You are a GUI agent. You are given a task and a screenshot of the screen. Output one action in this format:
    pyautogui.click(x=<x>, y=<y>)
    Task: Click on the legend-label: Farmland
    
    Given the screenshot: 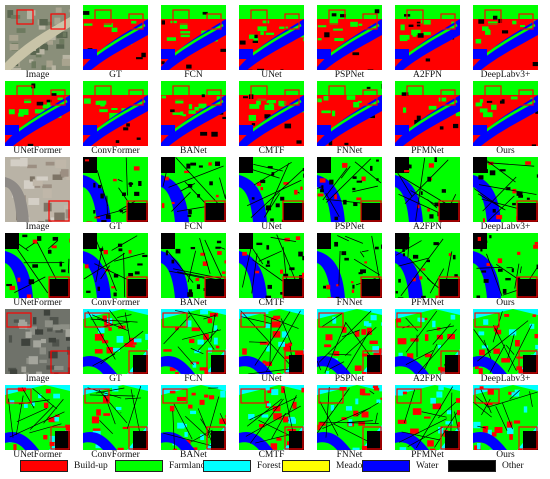 What is the action you would take?
    pyautogui.click(x=187, y=466)
    